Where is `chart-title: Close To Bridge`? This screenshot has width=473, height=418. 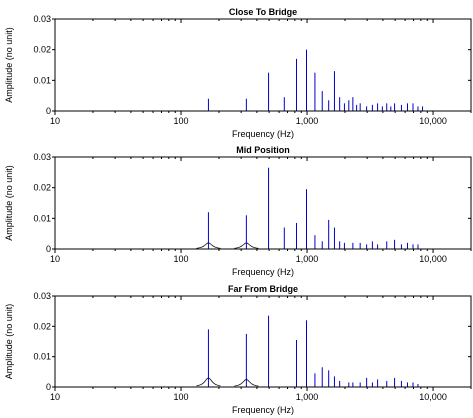 chart-title: Close To Bridge is located at coordinates (263, 12).